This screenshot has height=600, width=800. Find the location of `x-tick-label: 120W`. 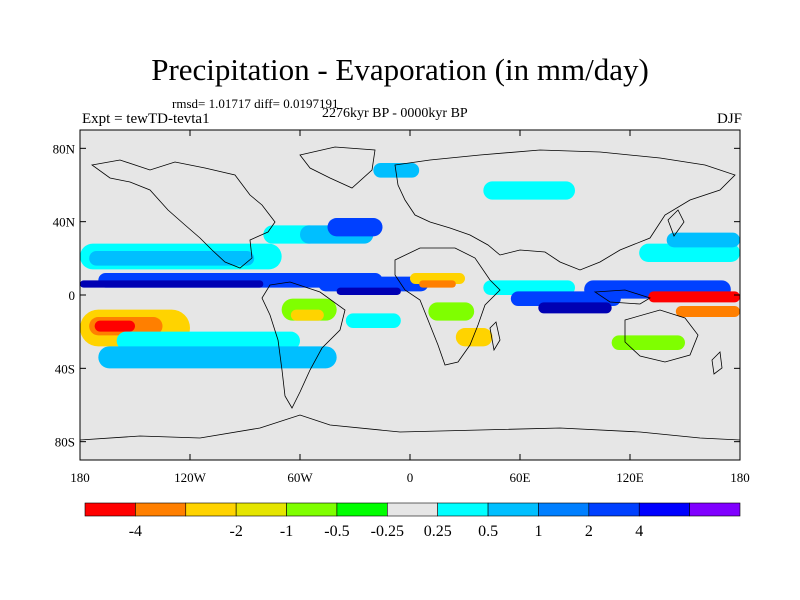

x-tick-label: 120W is located at coordinates (190, 477).